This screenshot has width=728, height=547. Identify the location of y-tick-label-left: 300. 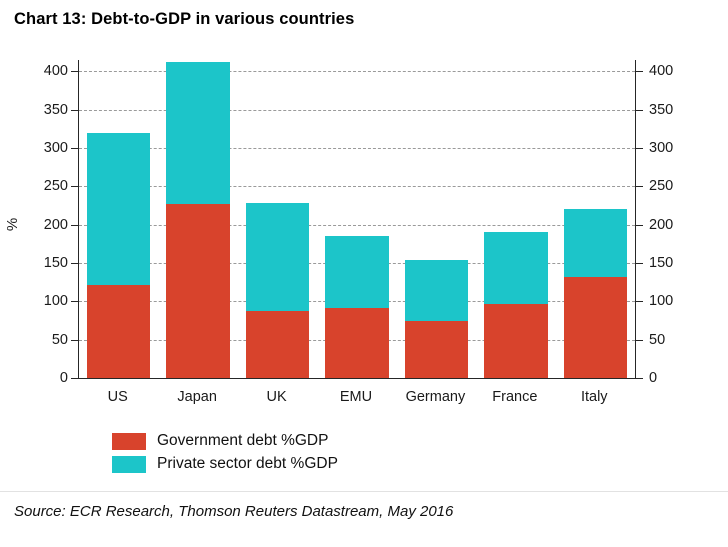
(55, 148).